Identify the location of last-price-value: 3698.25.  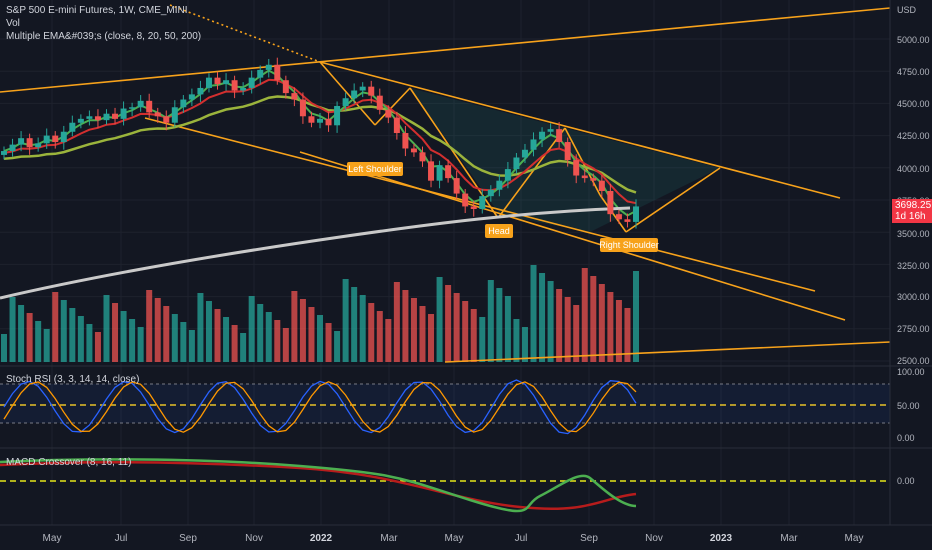
(913, 205).